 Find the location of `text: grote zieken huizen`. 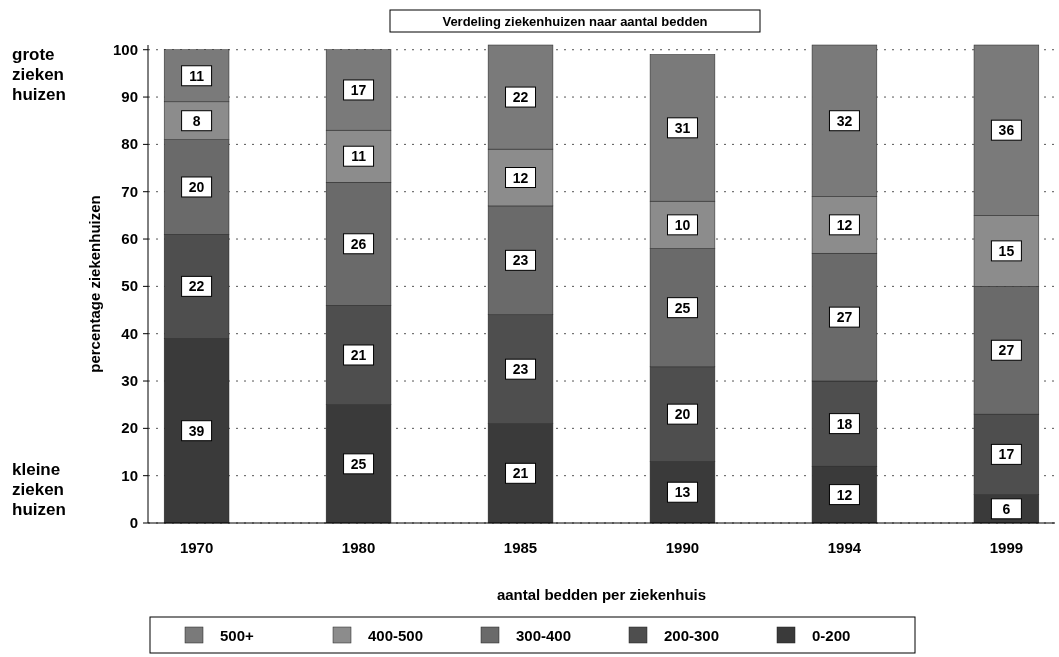

text: grote zieken huizen is located at coordinates (39, 74).